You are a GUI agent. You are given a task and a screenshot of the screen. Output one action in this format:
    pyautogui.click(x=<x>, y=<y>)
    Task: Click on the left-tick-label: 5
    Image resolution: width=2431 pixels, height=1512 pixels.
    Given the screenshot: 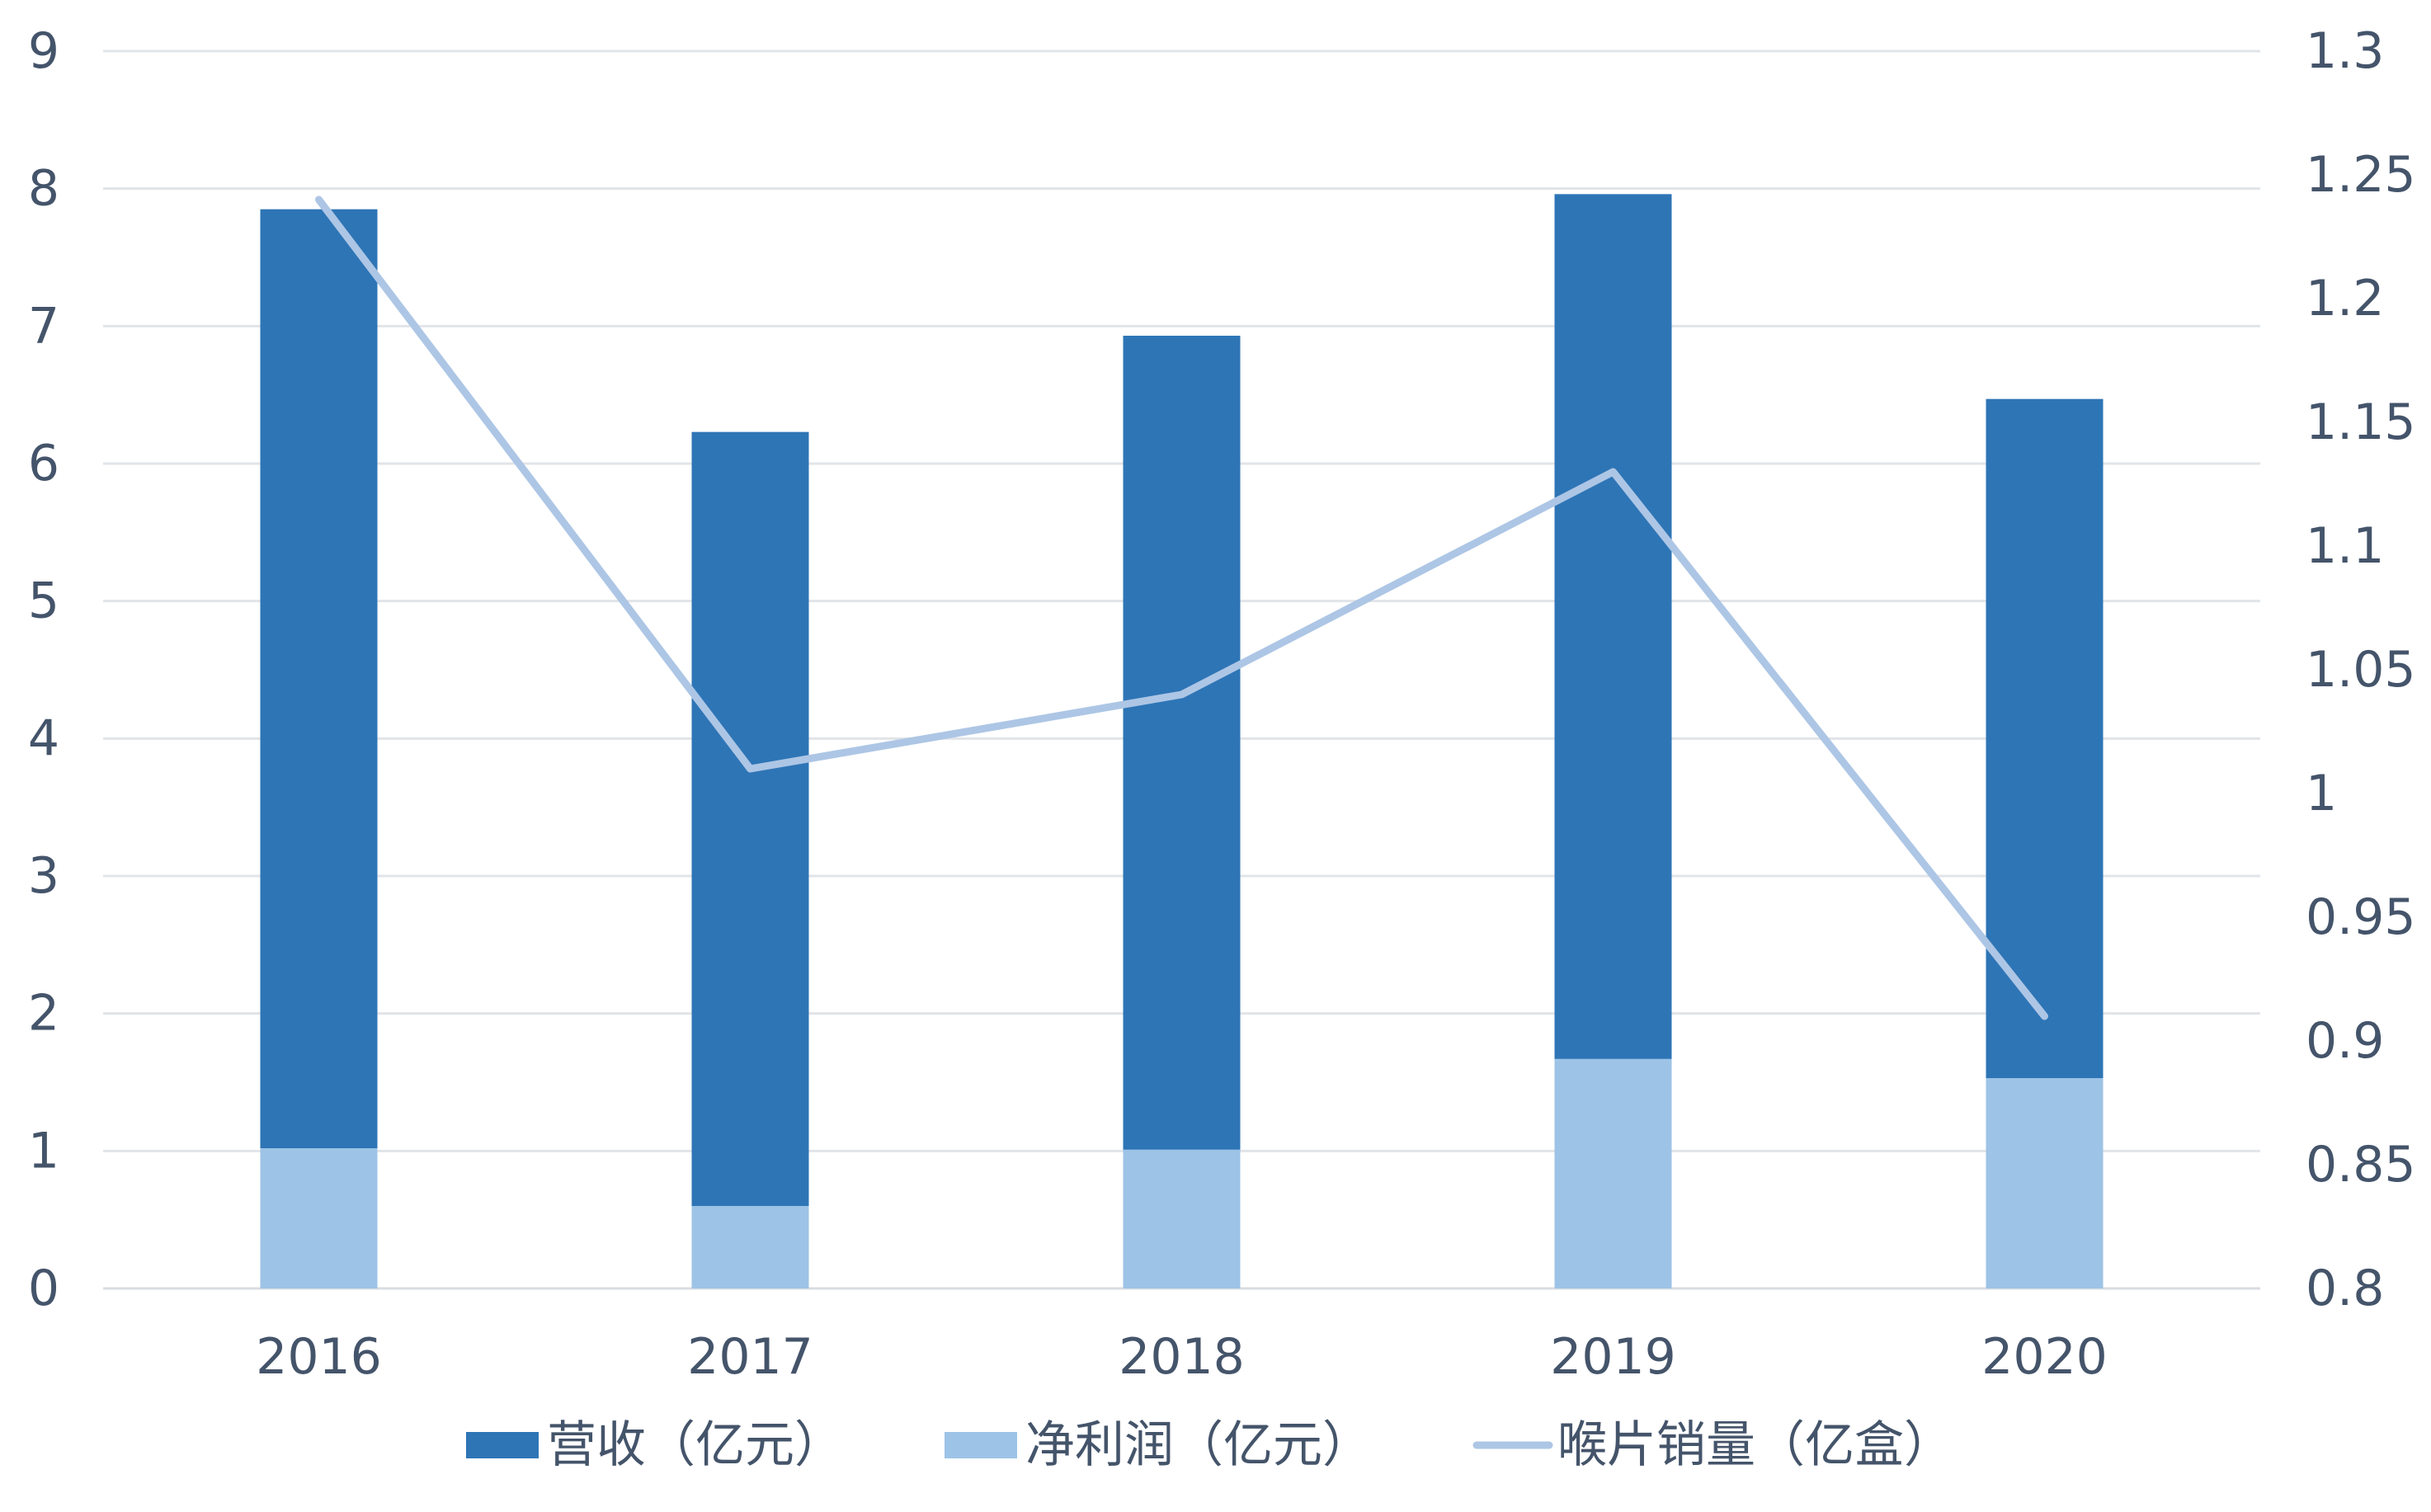 What is the action you would take?
    pyautogui.click(x=43, y=601)
    